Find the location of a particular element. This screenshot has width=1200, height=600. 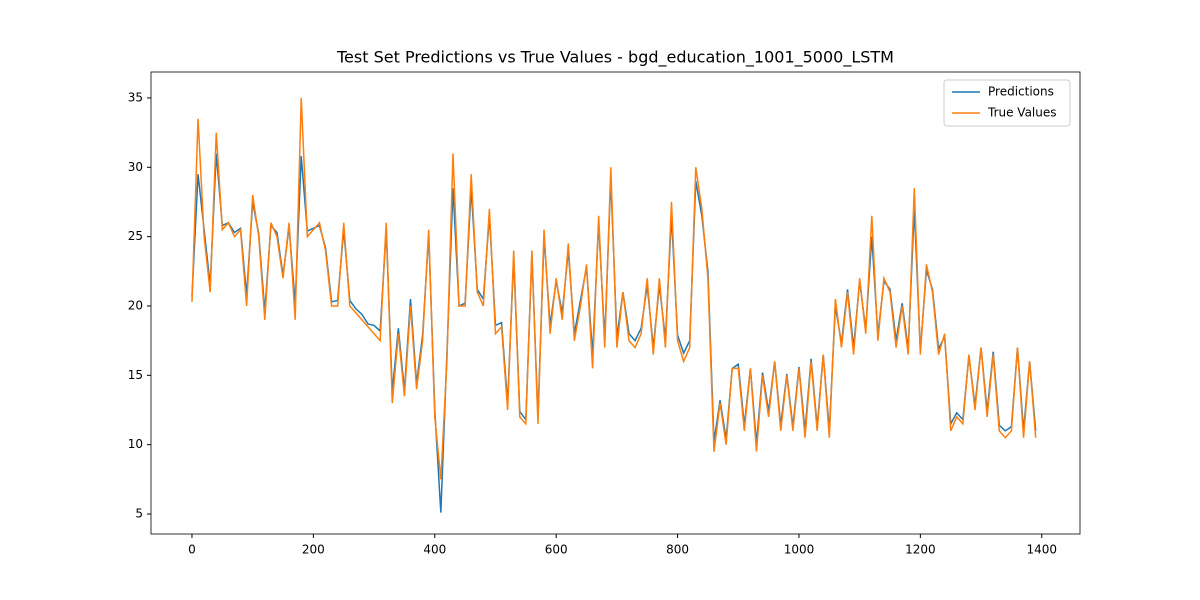

x-tick-label: 200 is located at coordinates (313, 550).